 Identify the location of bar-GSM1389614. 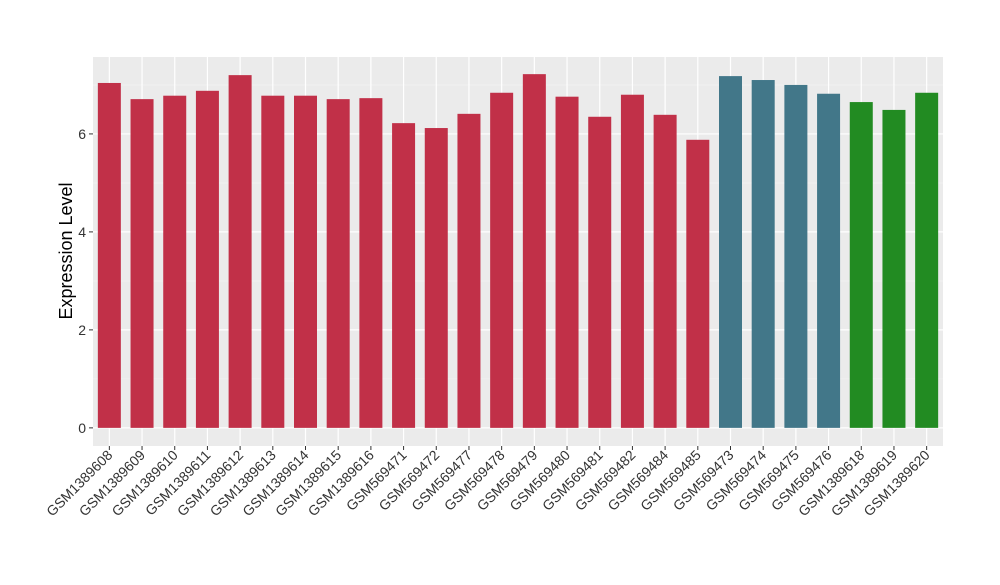
(305, 261).